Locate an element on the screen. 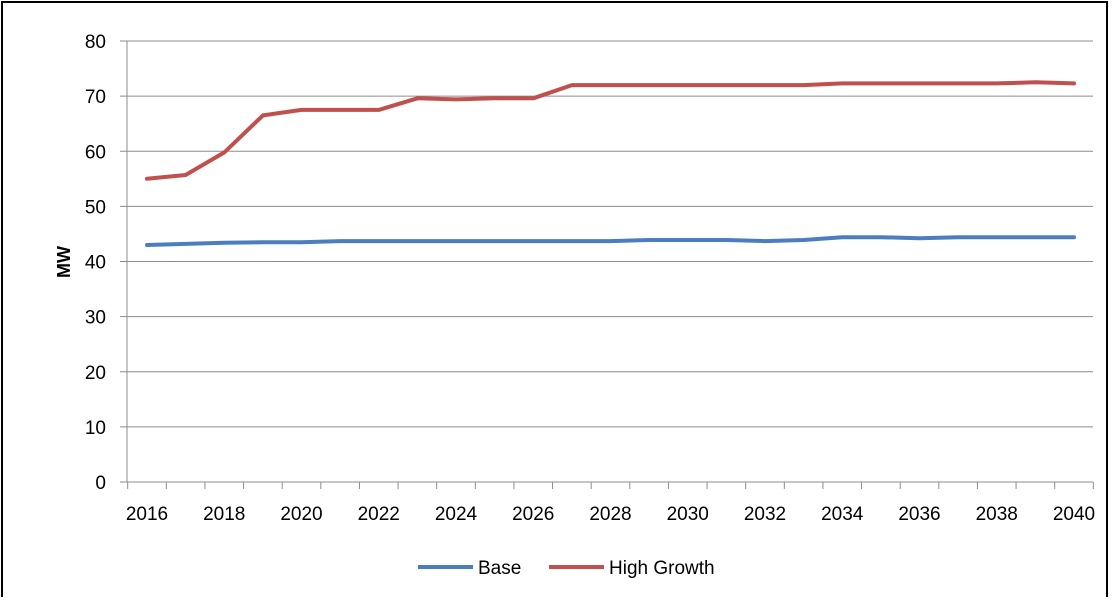 Image resolution: width=1113 pixels, height=601 pixels. x-tick-label: 2026 is located at coordinates (533, 514).